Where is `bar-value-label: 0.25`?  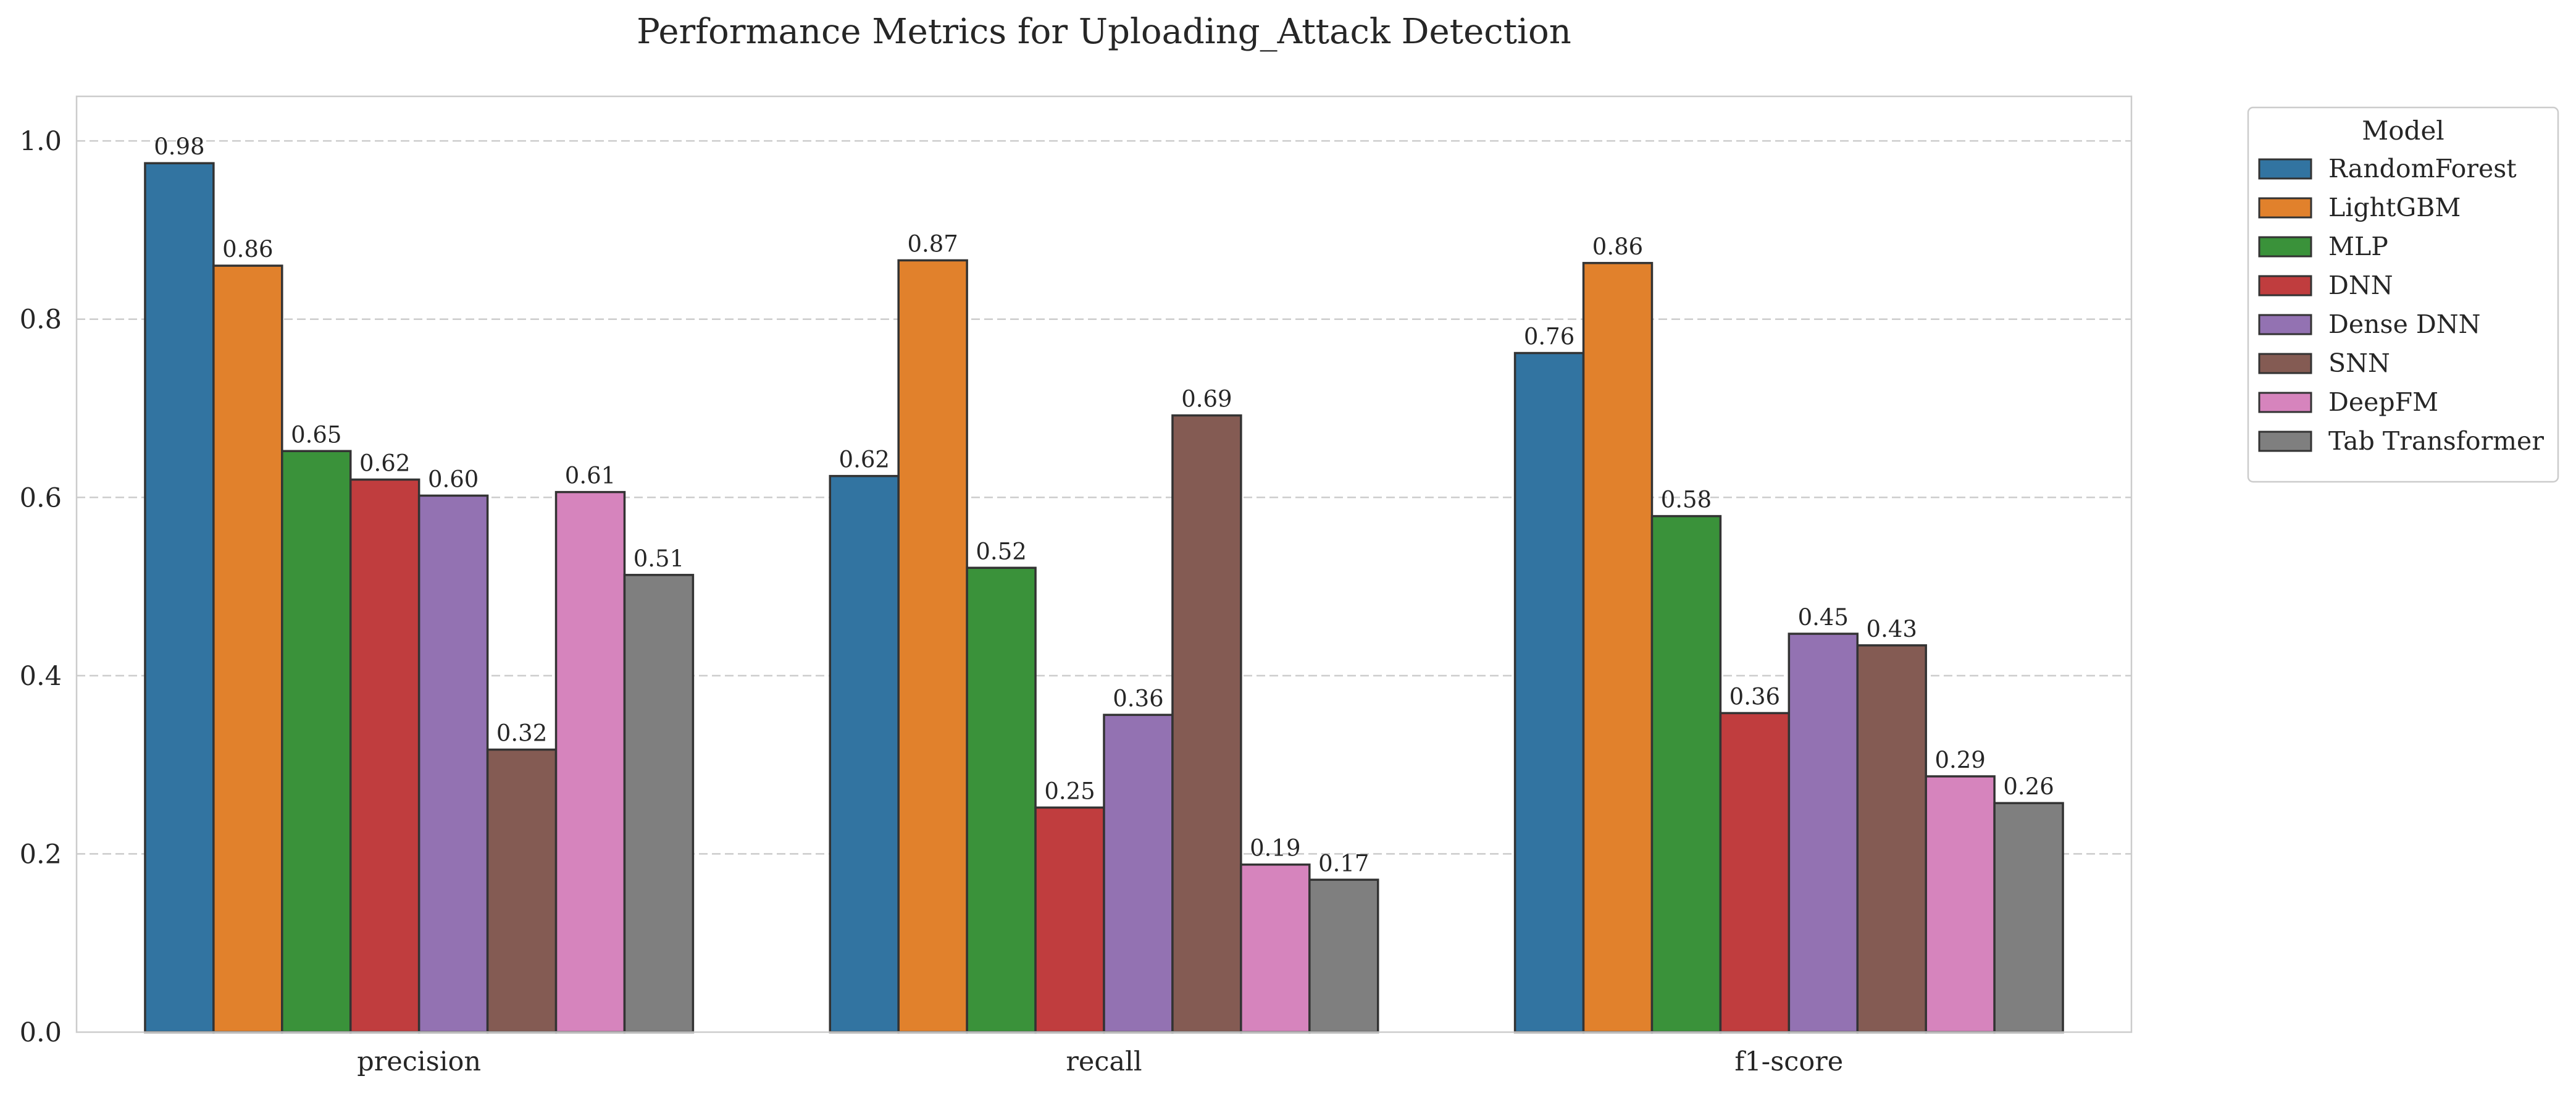
bar-value-label: 0.25 is located at coordinates (1069, 791).